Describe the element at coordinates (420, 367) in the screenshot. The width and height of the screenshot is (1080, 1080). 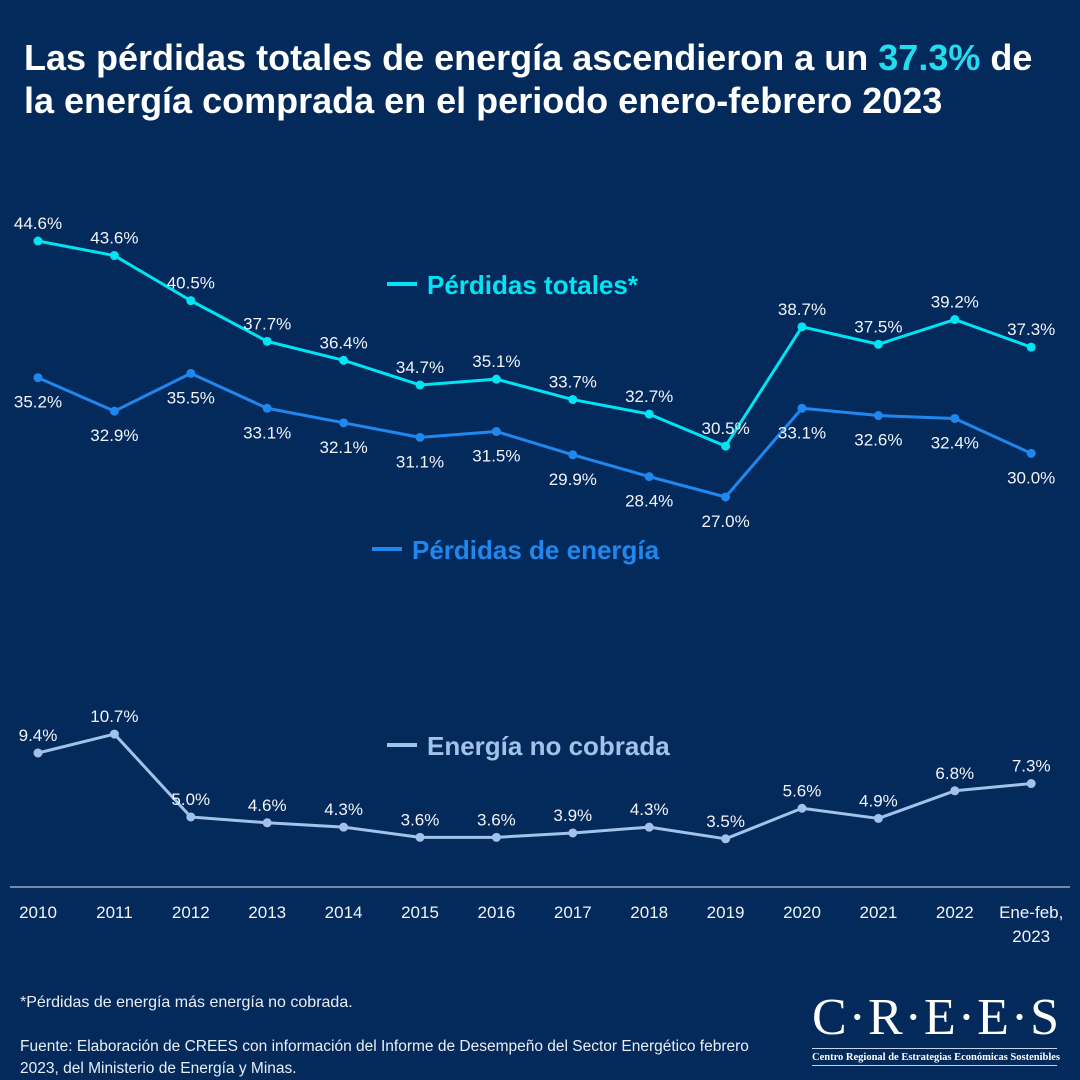
I see `data-label: 34.7%` at that location.